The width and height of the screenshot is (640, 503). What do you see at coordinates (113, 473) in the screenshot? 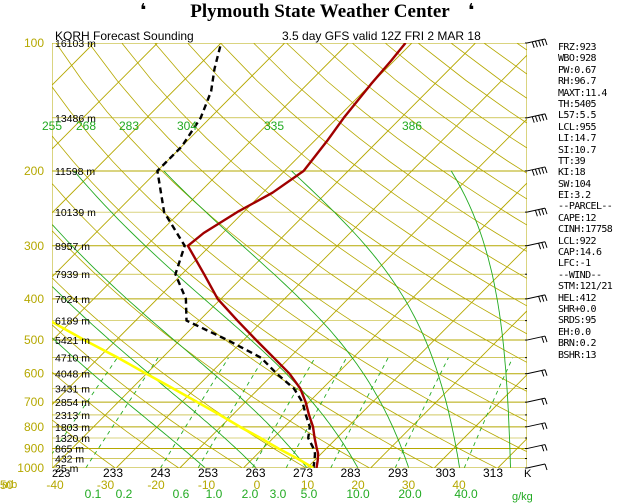
I see `kelvin-label: 233` at bounding box center [113, 473].